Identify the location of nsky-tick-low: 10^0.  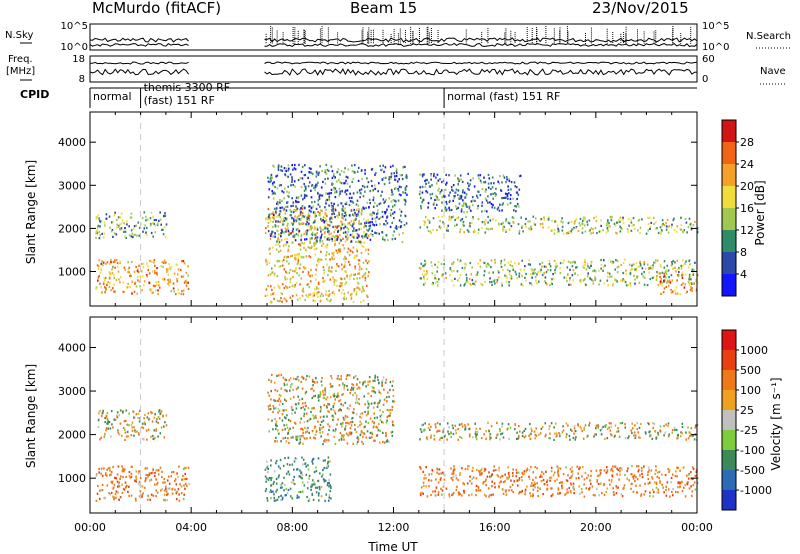
(74, 47).